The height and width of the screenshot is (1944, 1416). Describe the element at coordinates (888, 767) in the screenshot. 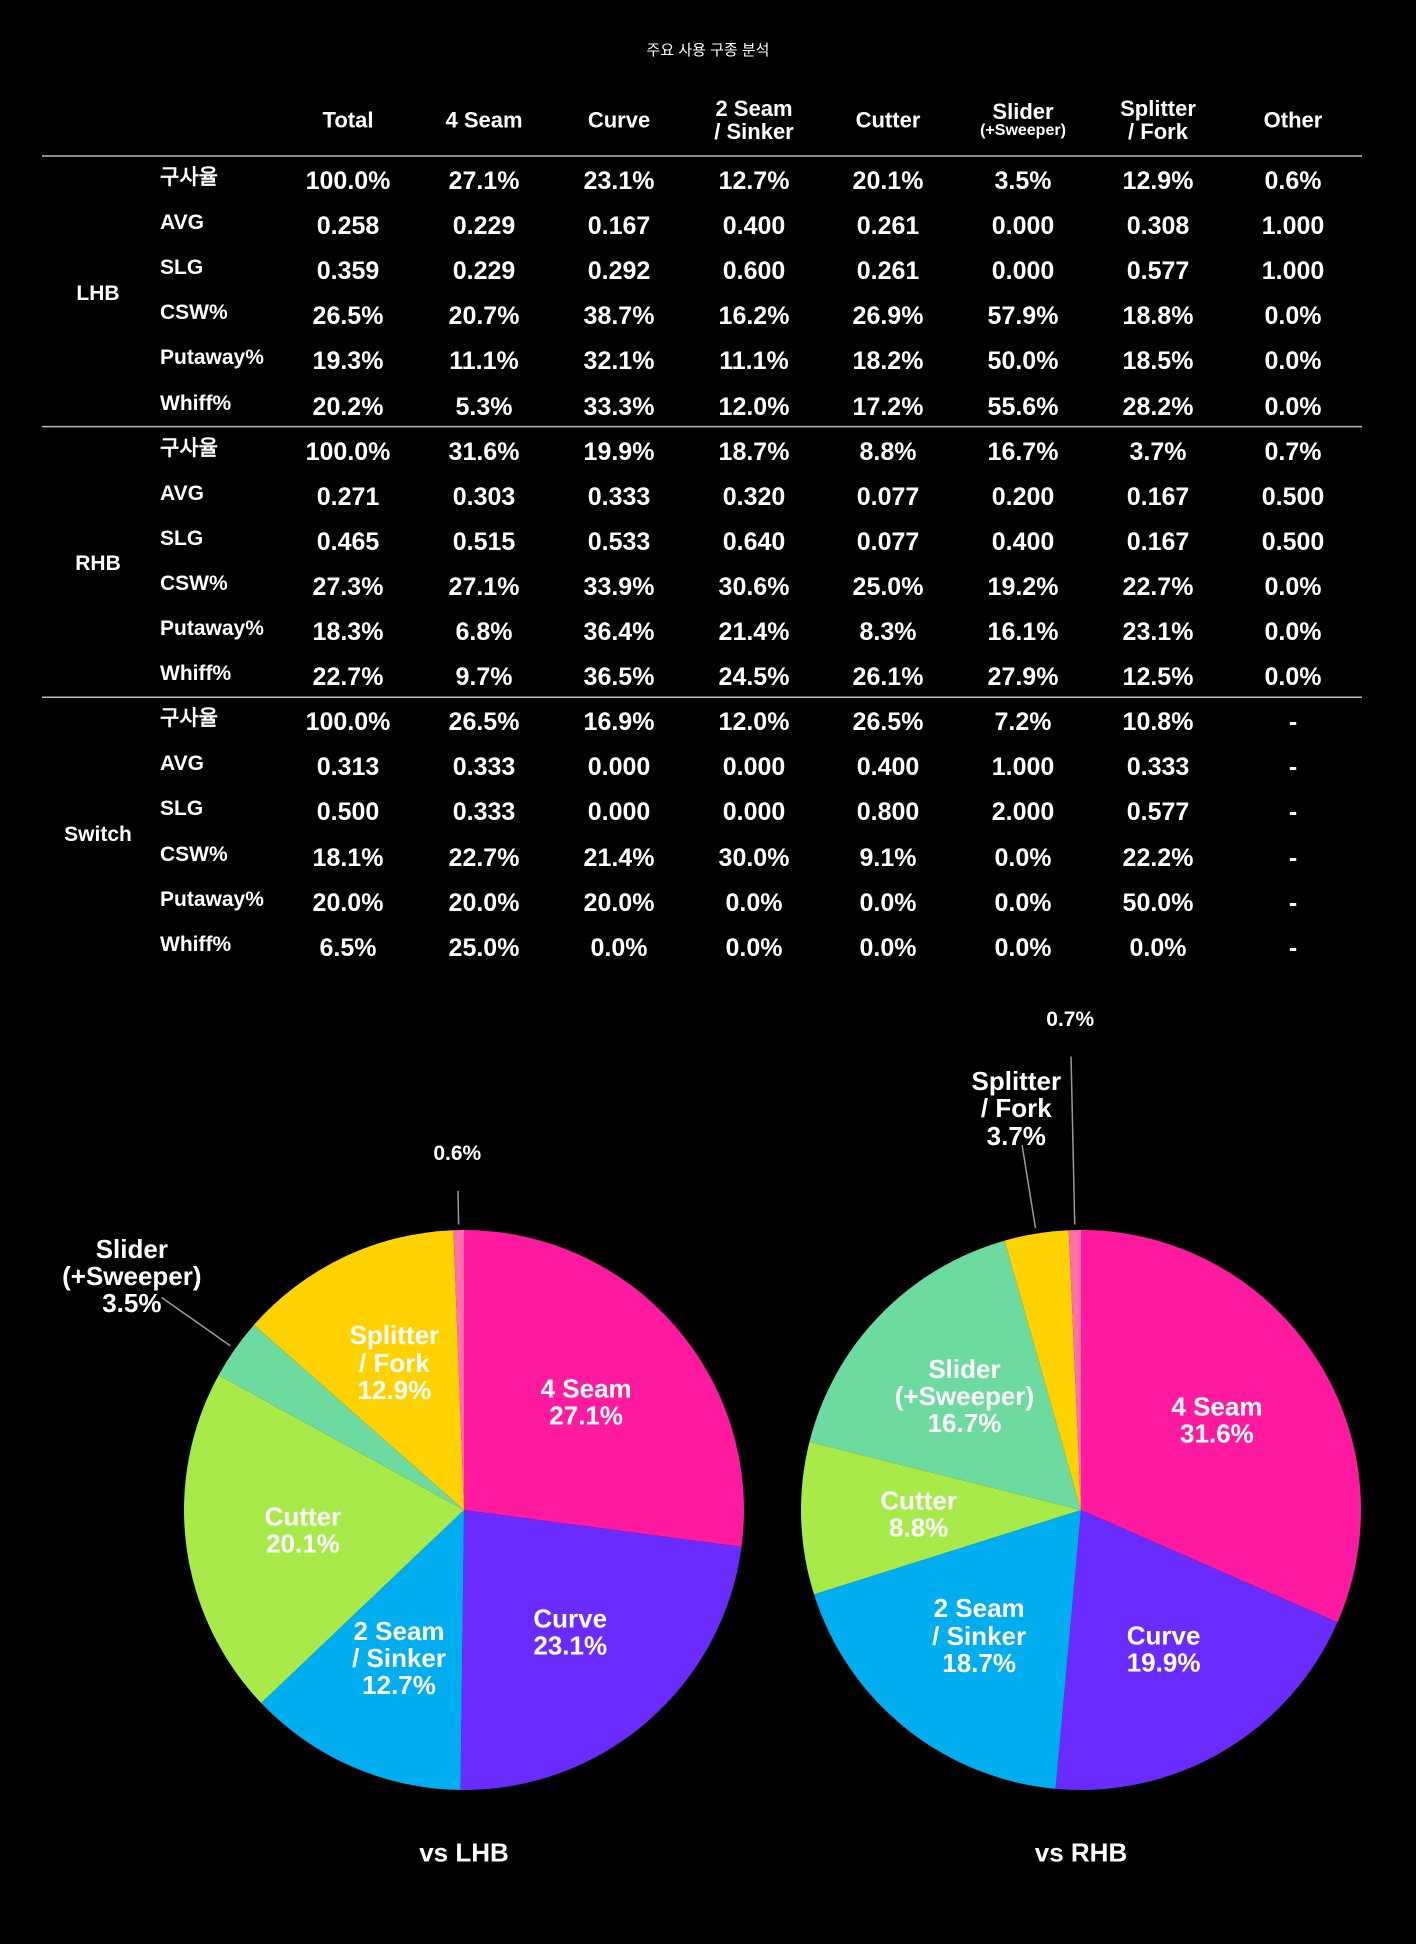

I see `table-cell: 0.400` at that location.